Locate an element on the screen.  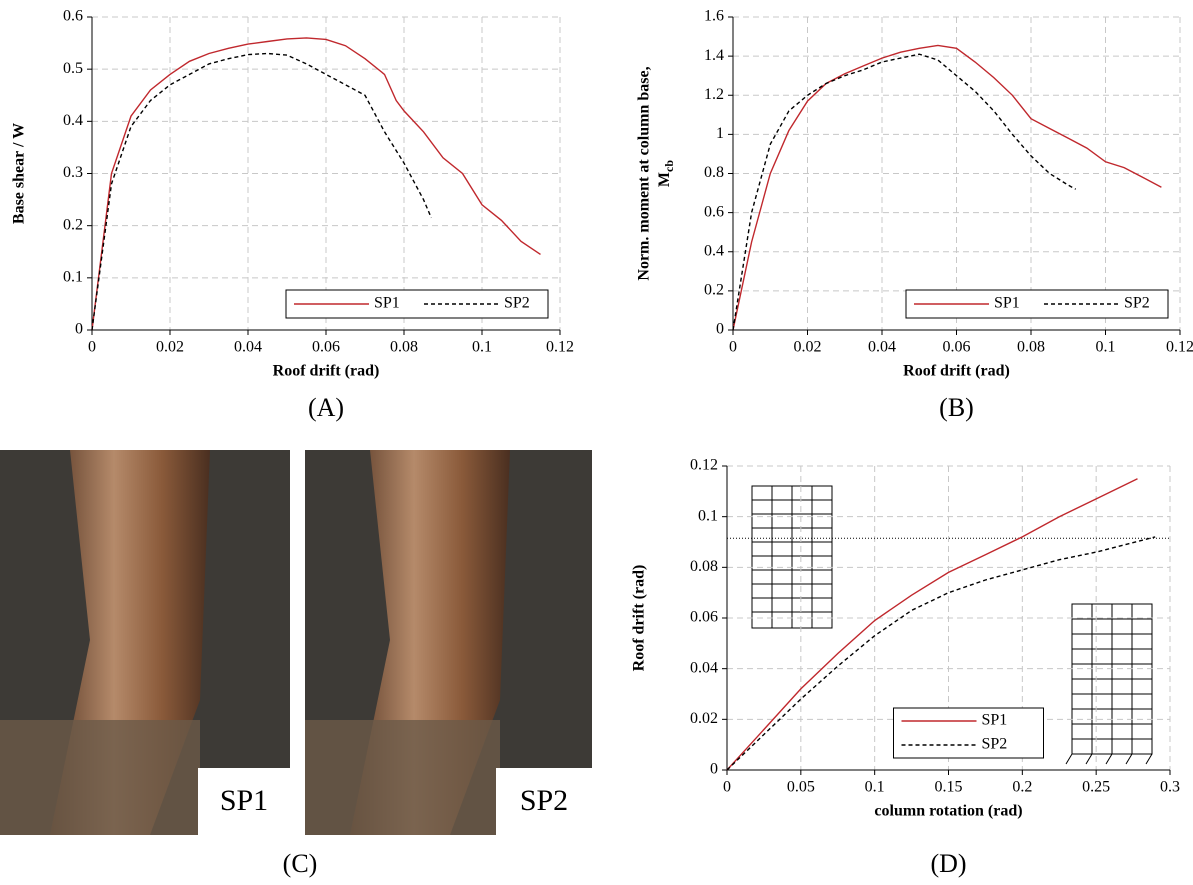
y-tick-label: 0.08 is located at coordinates (704, 566).